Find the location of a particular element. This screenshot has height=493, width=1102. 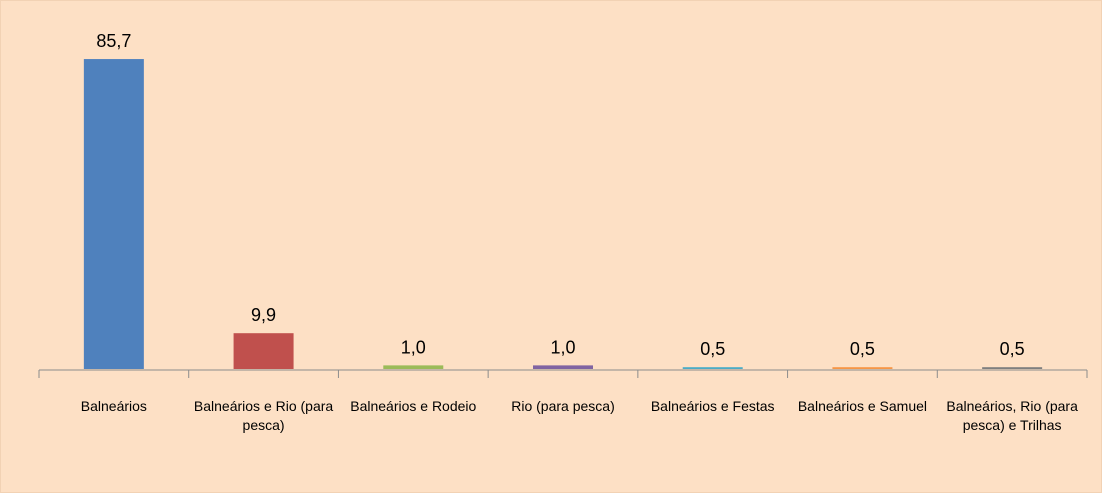

x-tick-label: Balneários e Rio (para pesca) is located at coordinates (263, 415).